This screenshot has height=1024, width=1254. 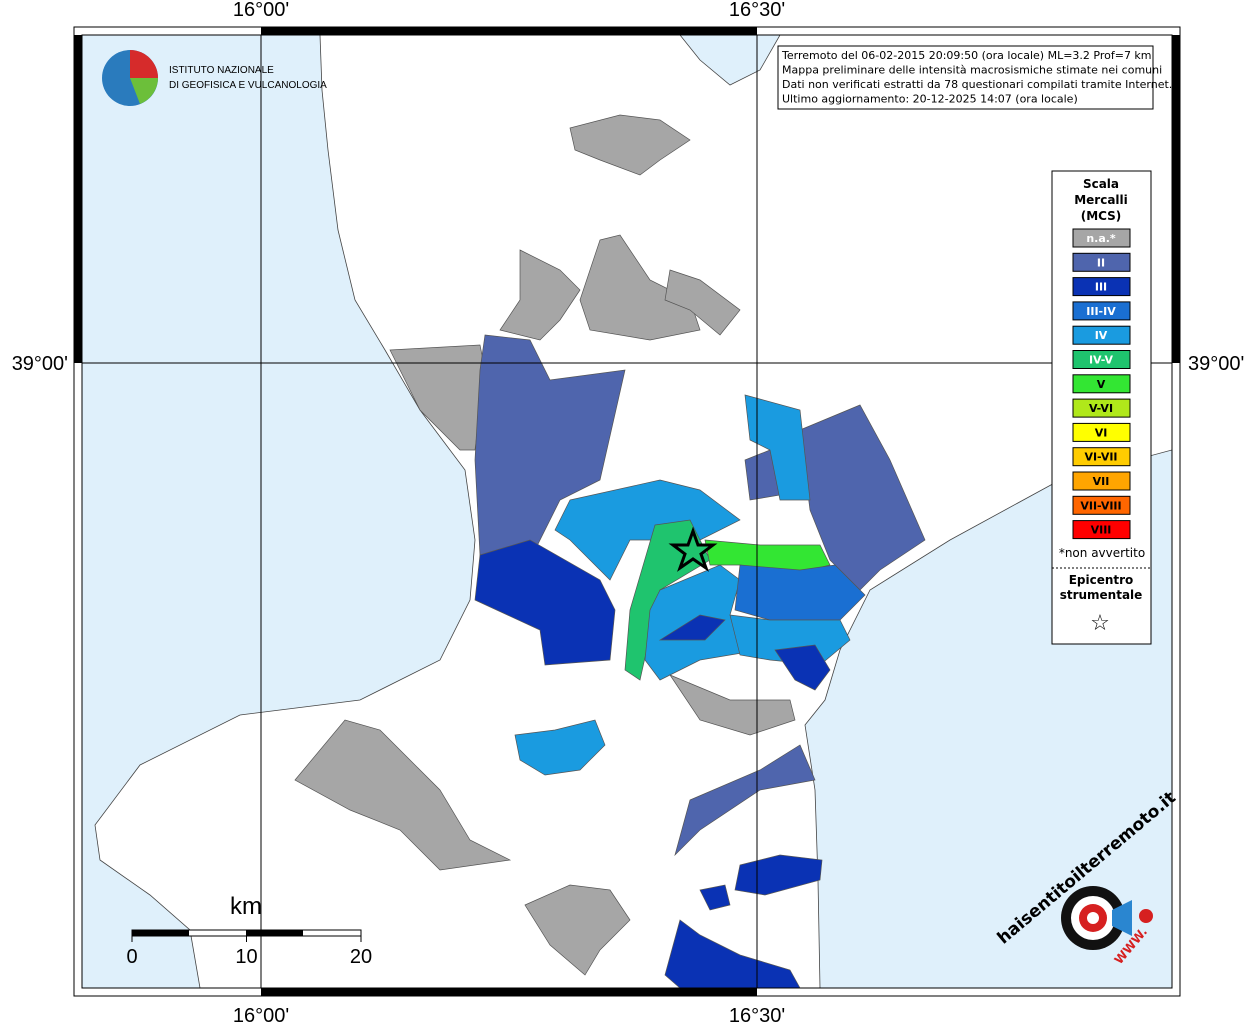 I want to click on legend-title: Scala, so click(x=1101, y=184).